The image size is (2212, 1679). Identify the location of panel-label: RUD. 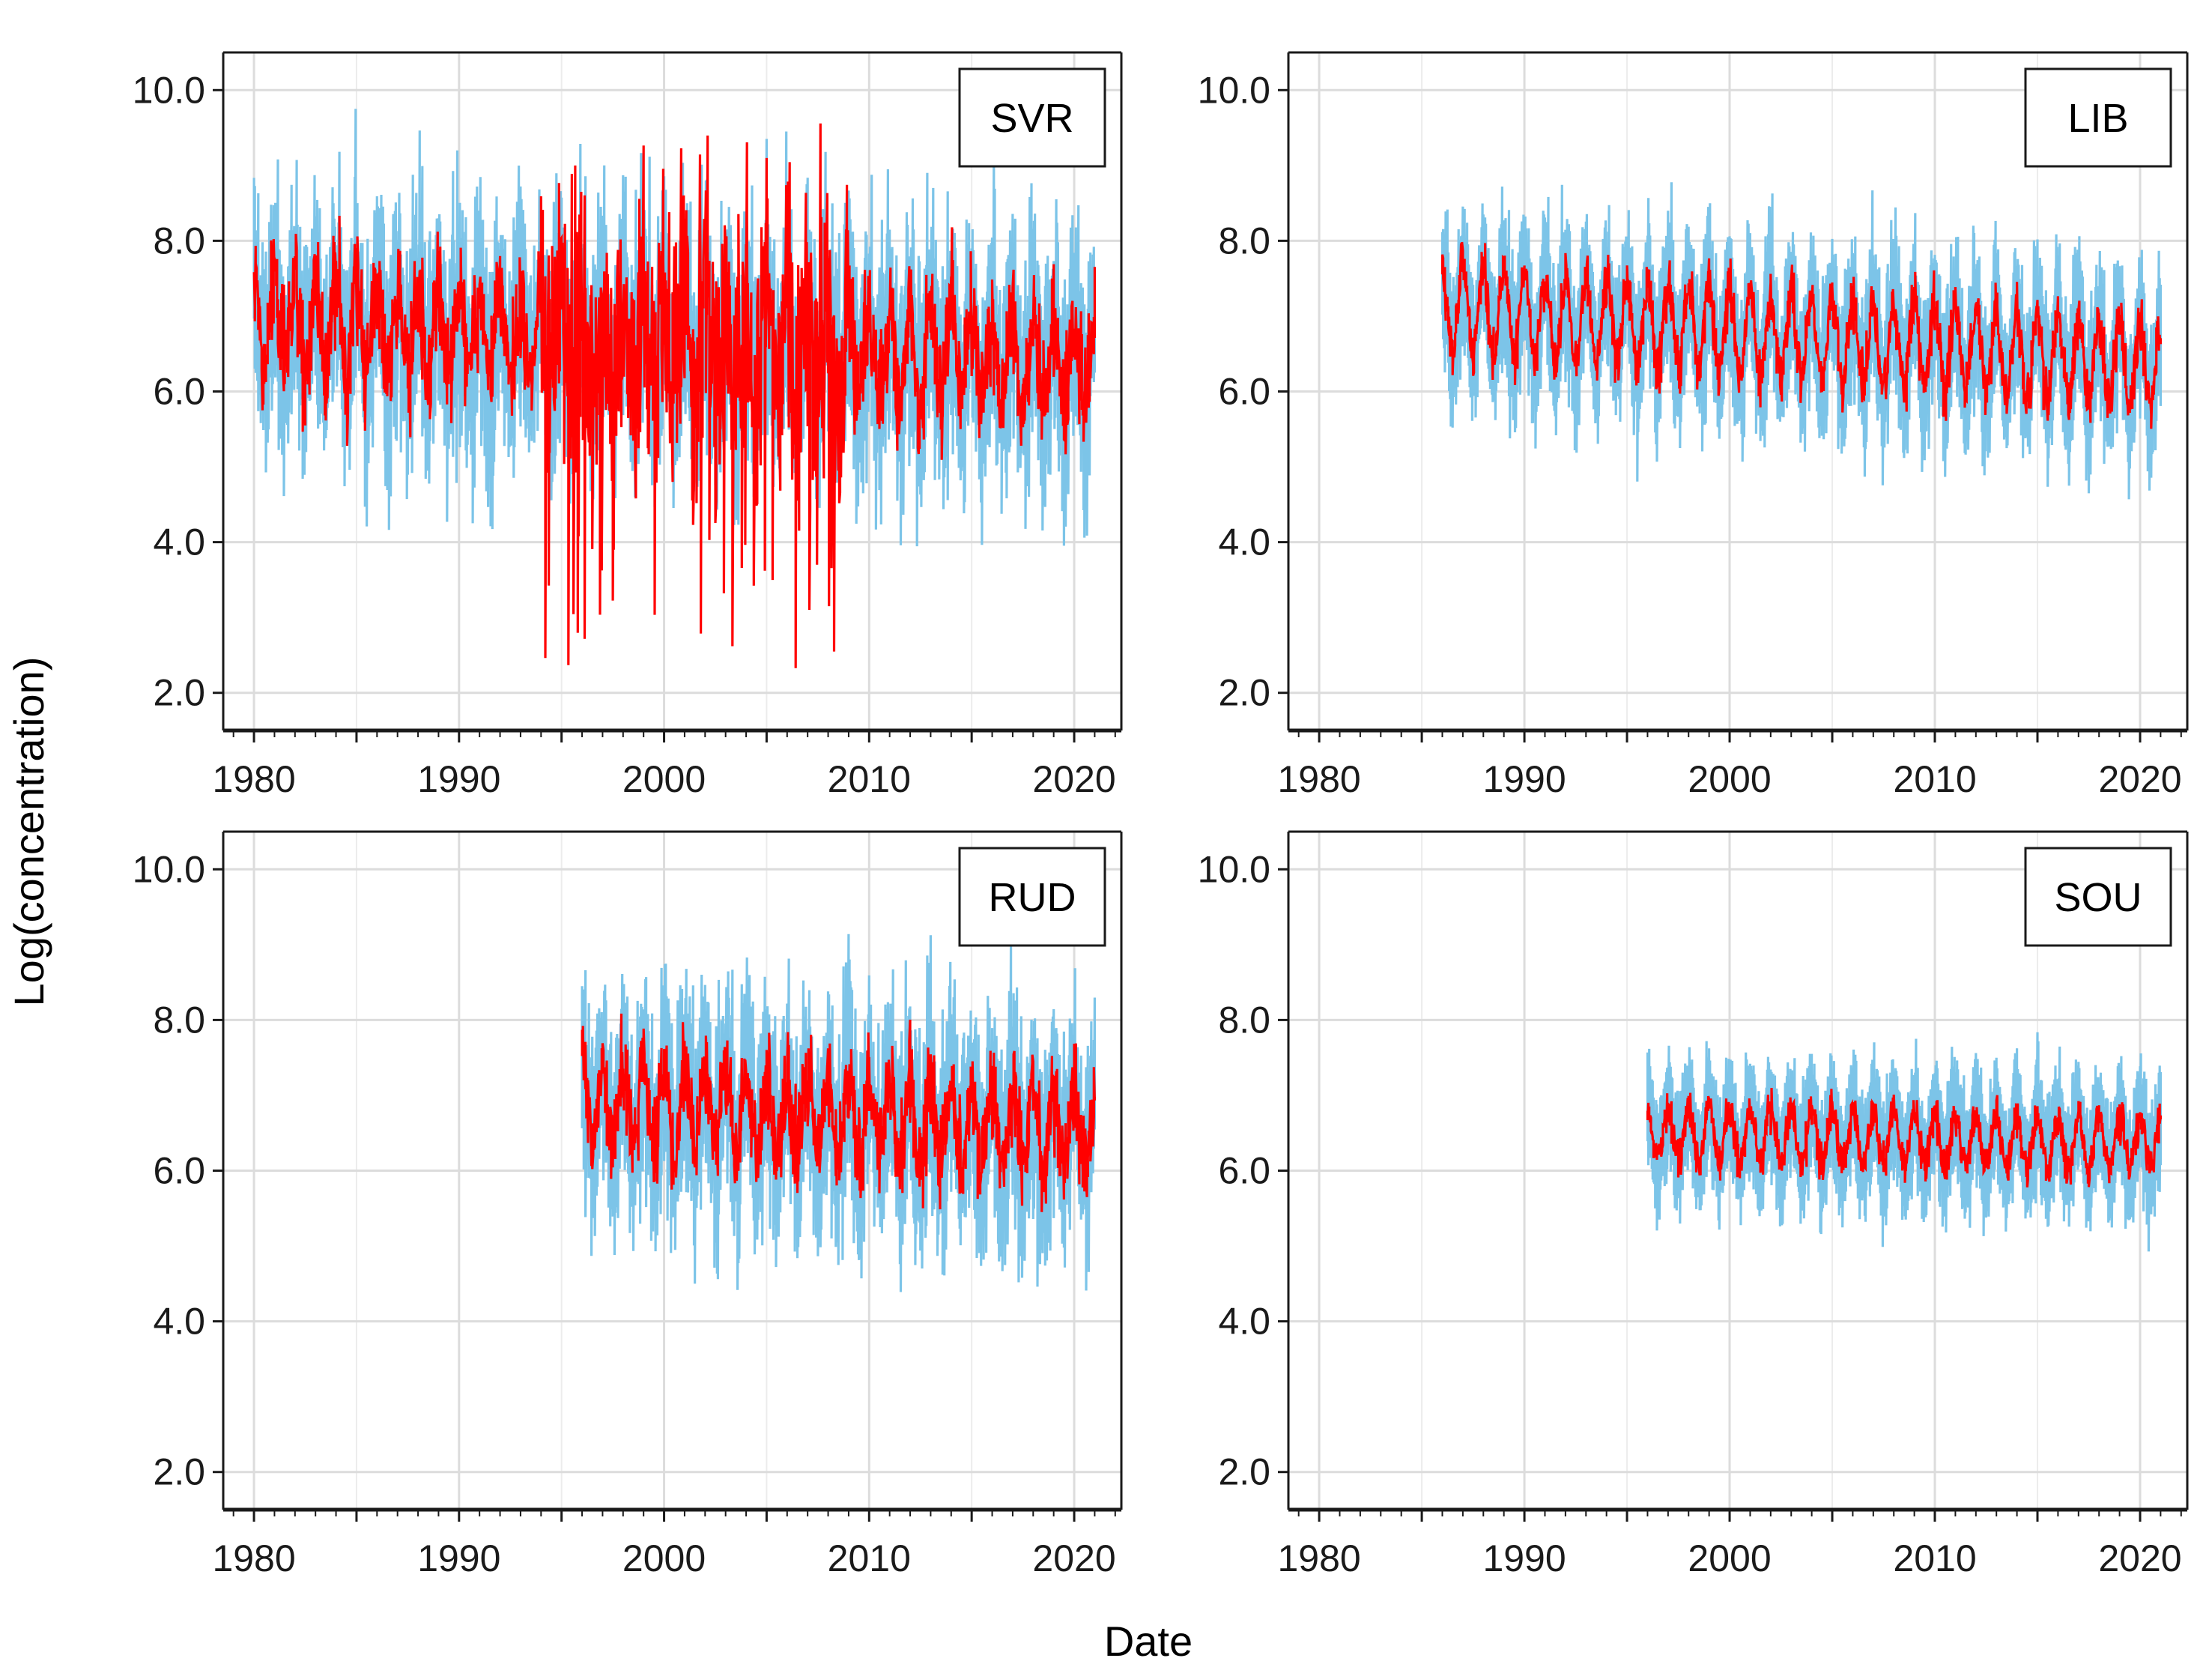
(1032, 898).